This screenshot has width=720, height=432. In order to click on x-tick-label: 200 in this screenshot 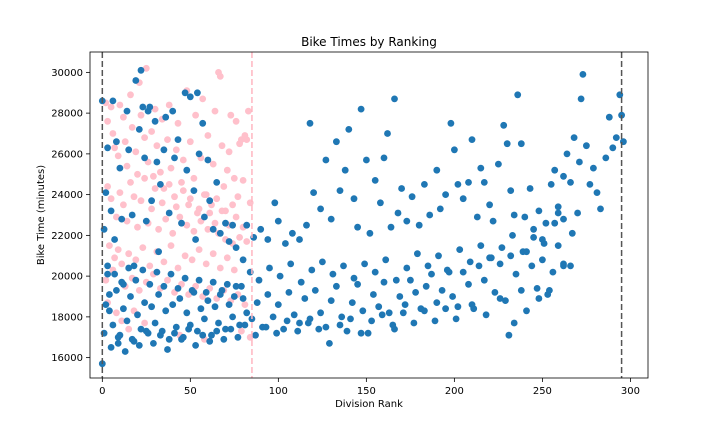, I will do `click(454, 391)`.